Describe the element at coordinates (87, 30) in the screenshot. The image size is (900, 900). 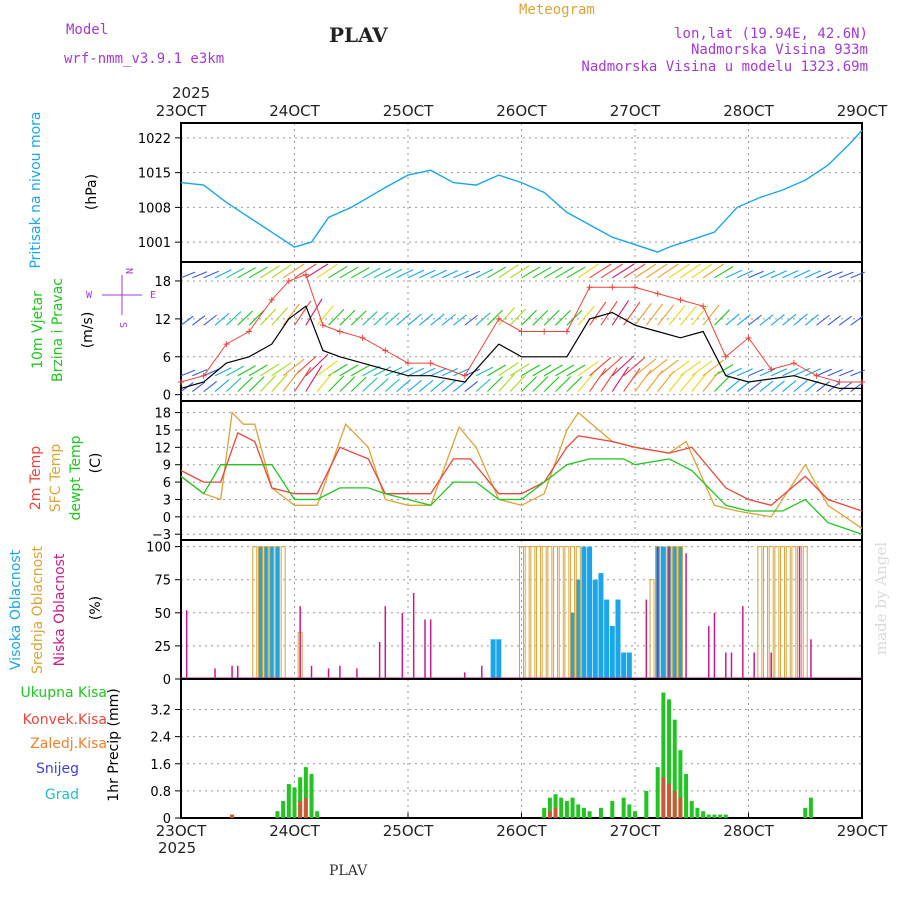
I see `model-label: Model` at that location.